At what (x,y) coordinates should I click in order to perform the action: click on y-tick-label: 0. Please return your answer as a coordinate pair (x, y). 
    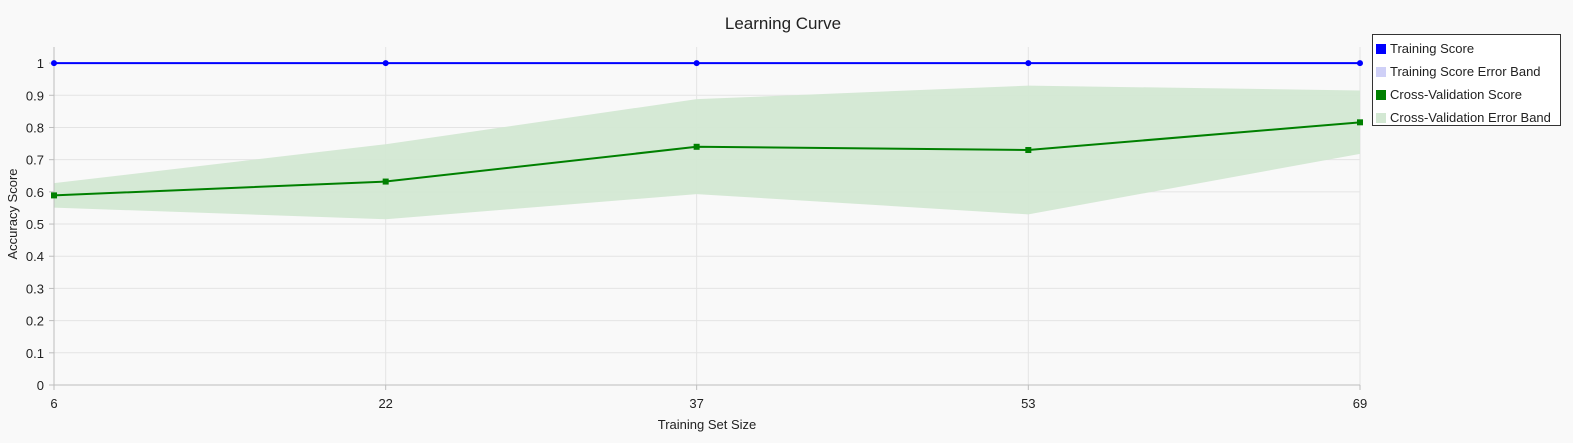
    Looking at the image, I should click on (40, 385).